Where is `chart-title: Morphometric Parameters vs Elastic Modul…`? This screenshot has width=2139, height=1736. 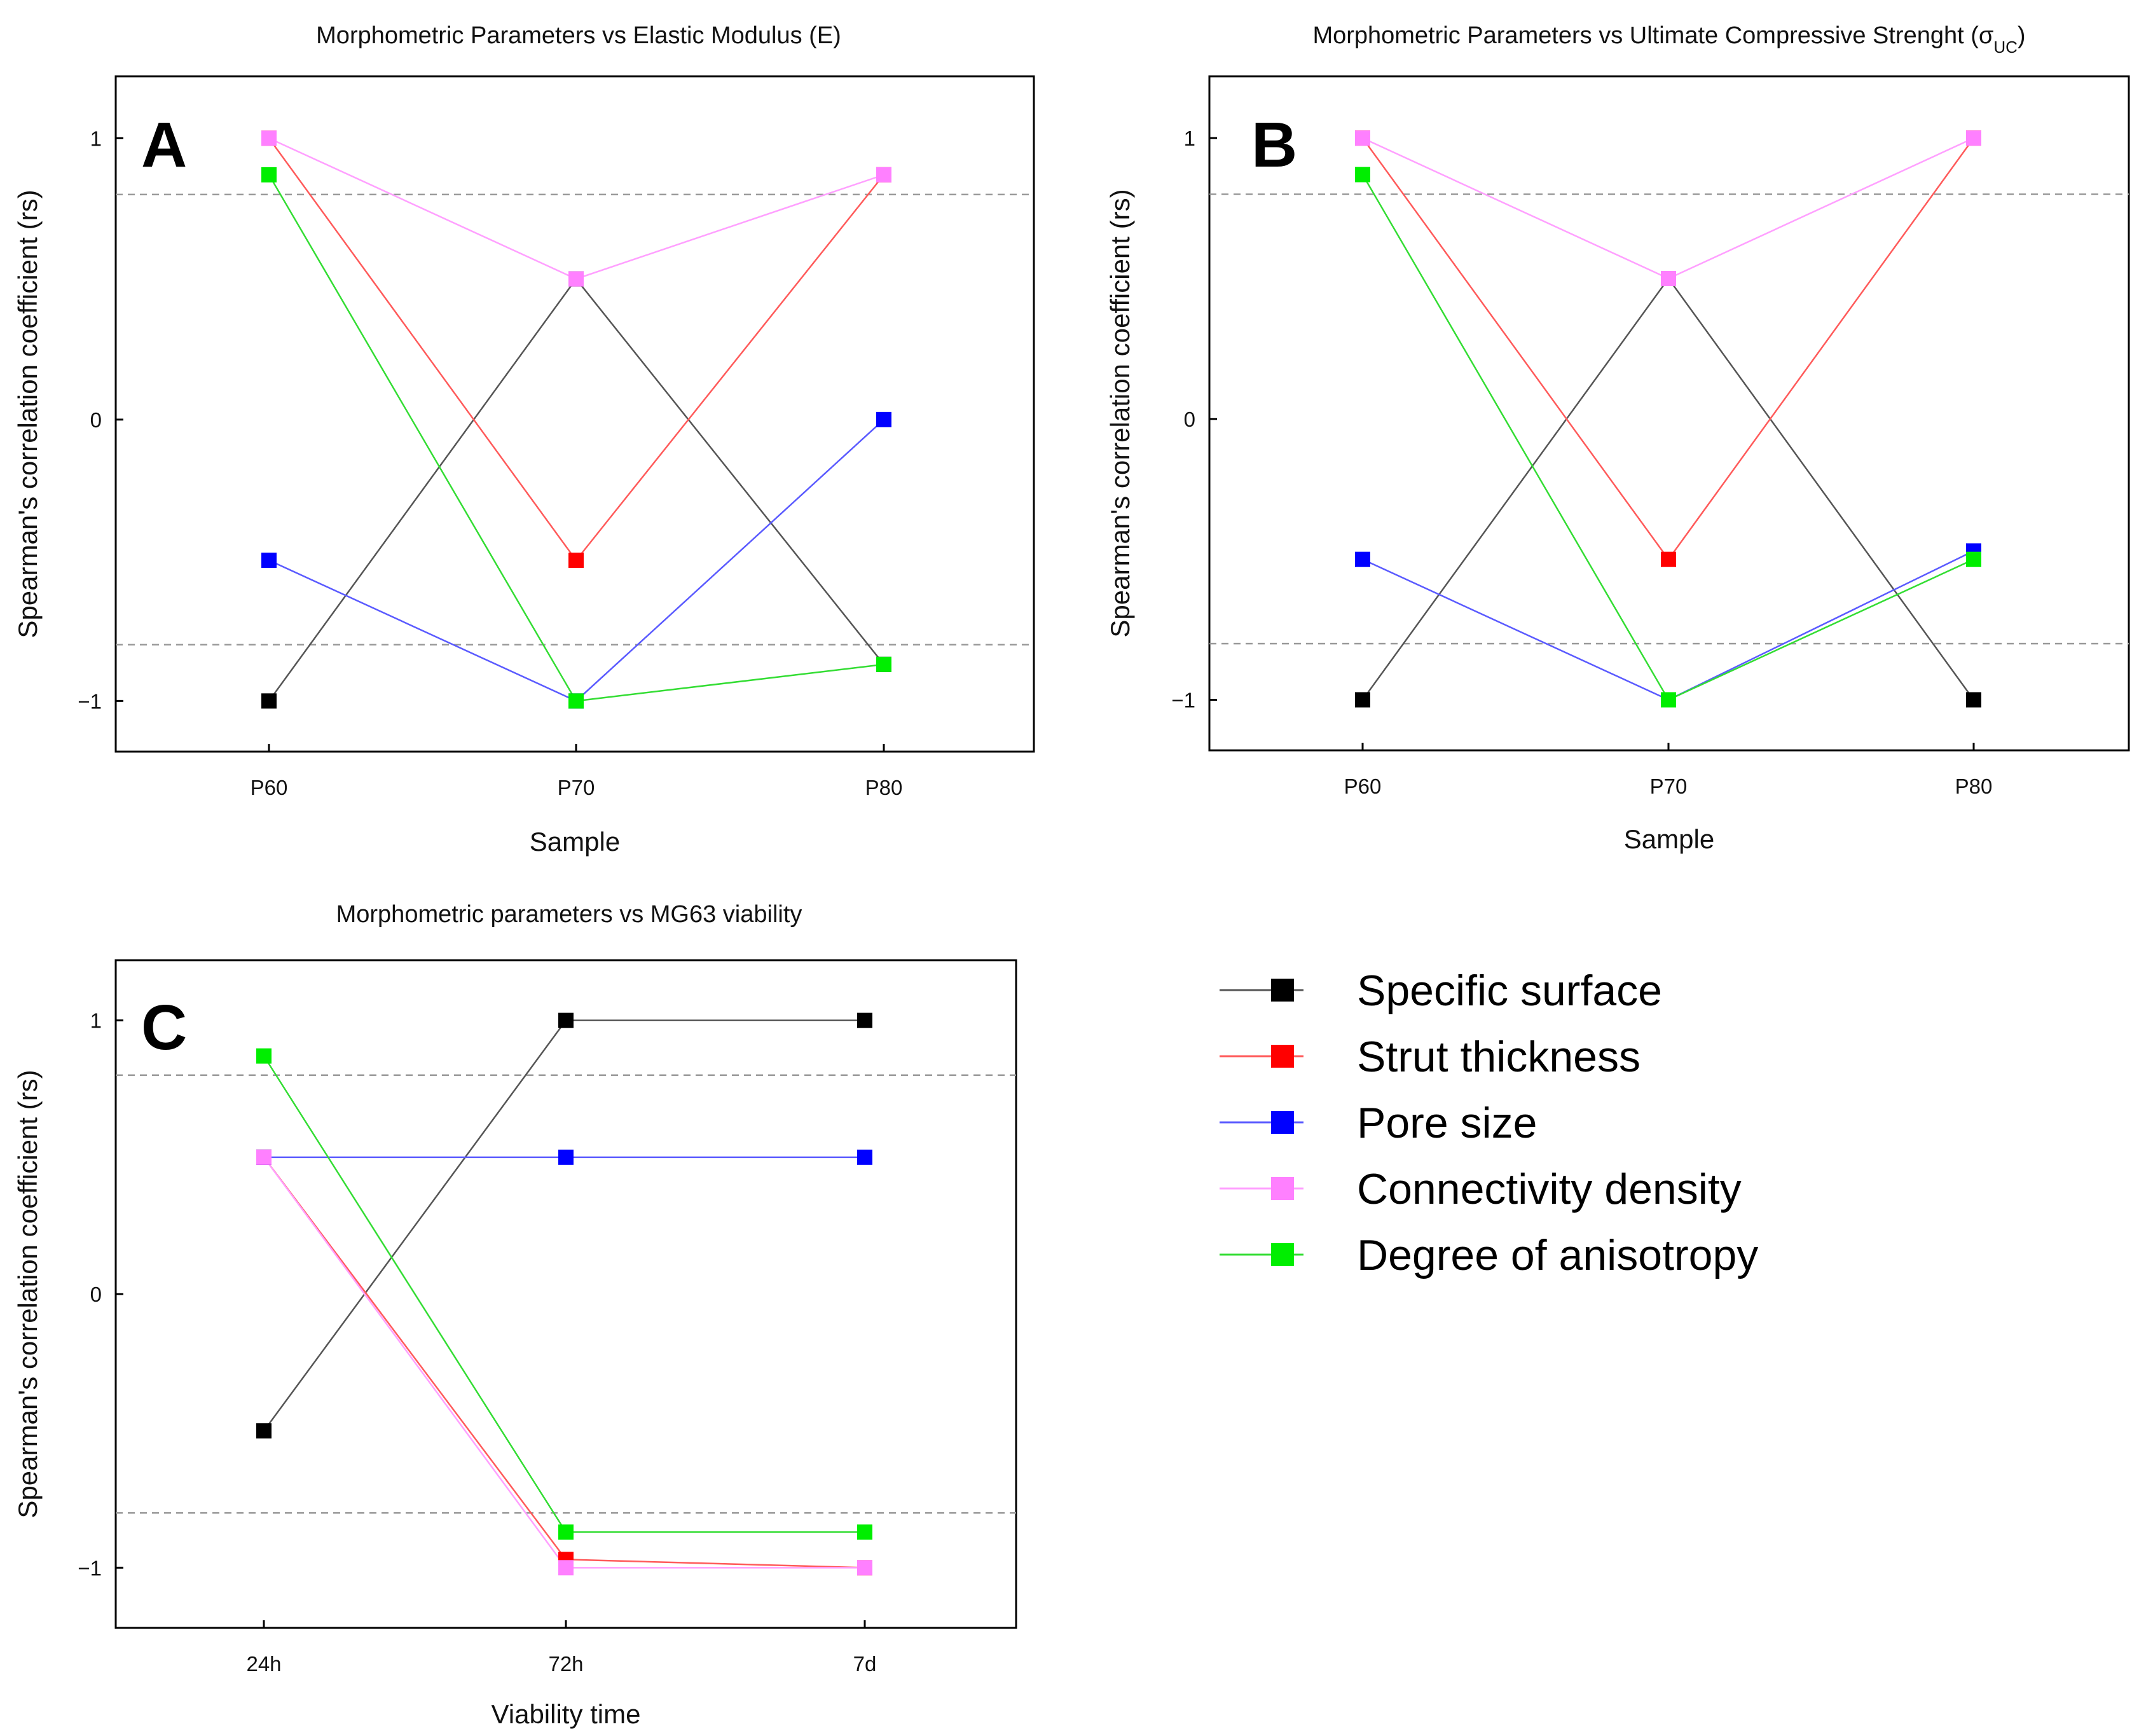
chart-title: Morphometric Parameters vs Elastic Modul… is located at coordinates (578, 35).